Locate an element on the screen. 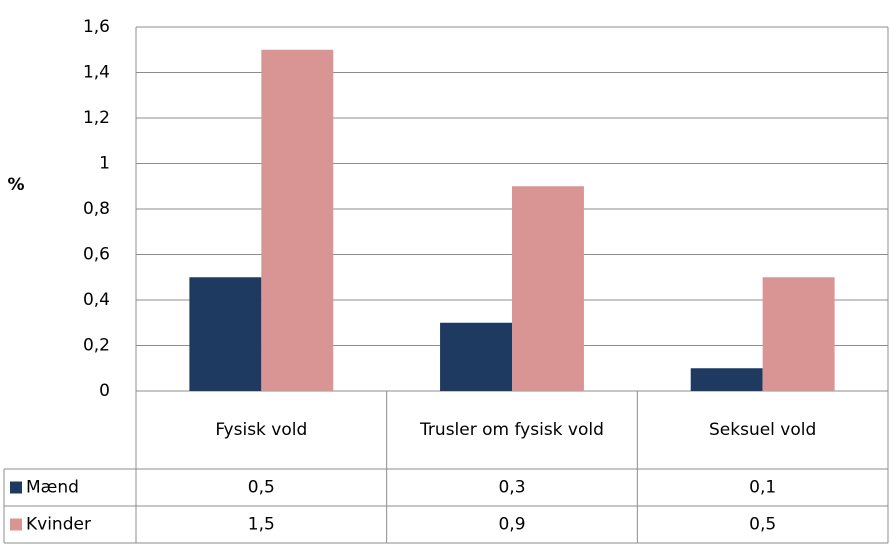 The height and width of the screenshot is (554, 890). x-tick-label: Seksuel vold is located at coordinates (763, 430).